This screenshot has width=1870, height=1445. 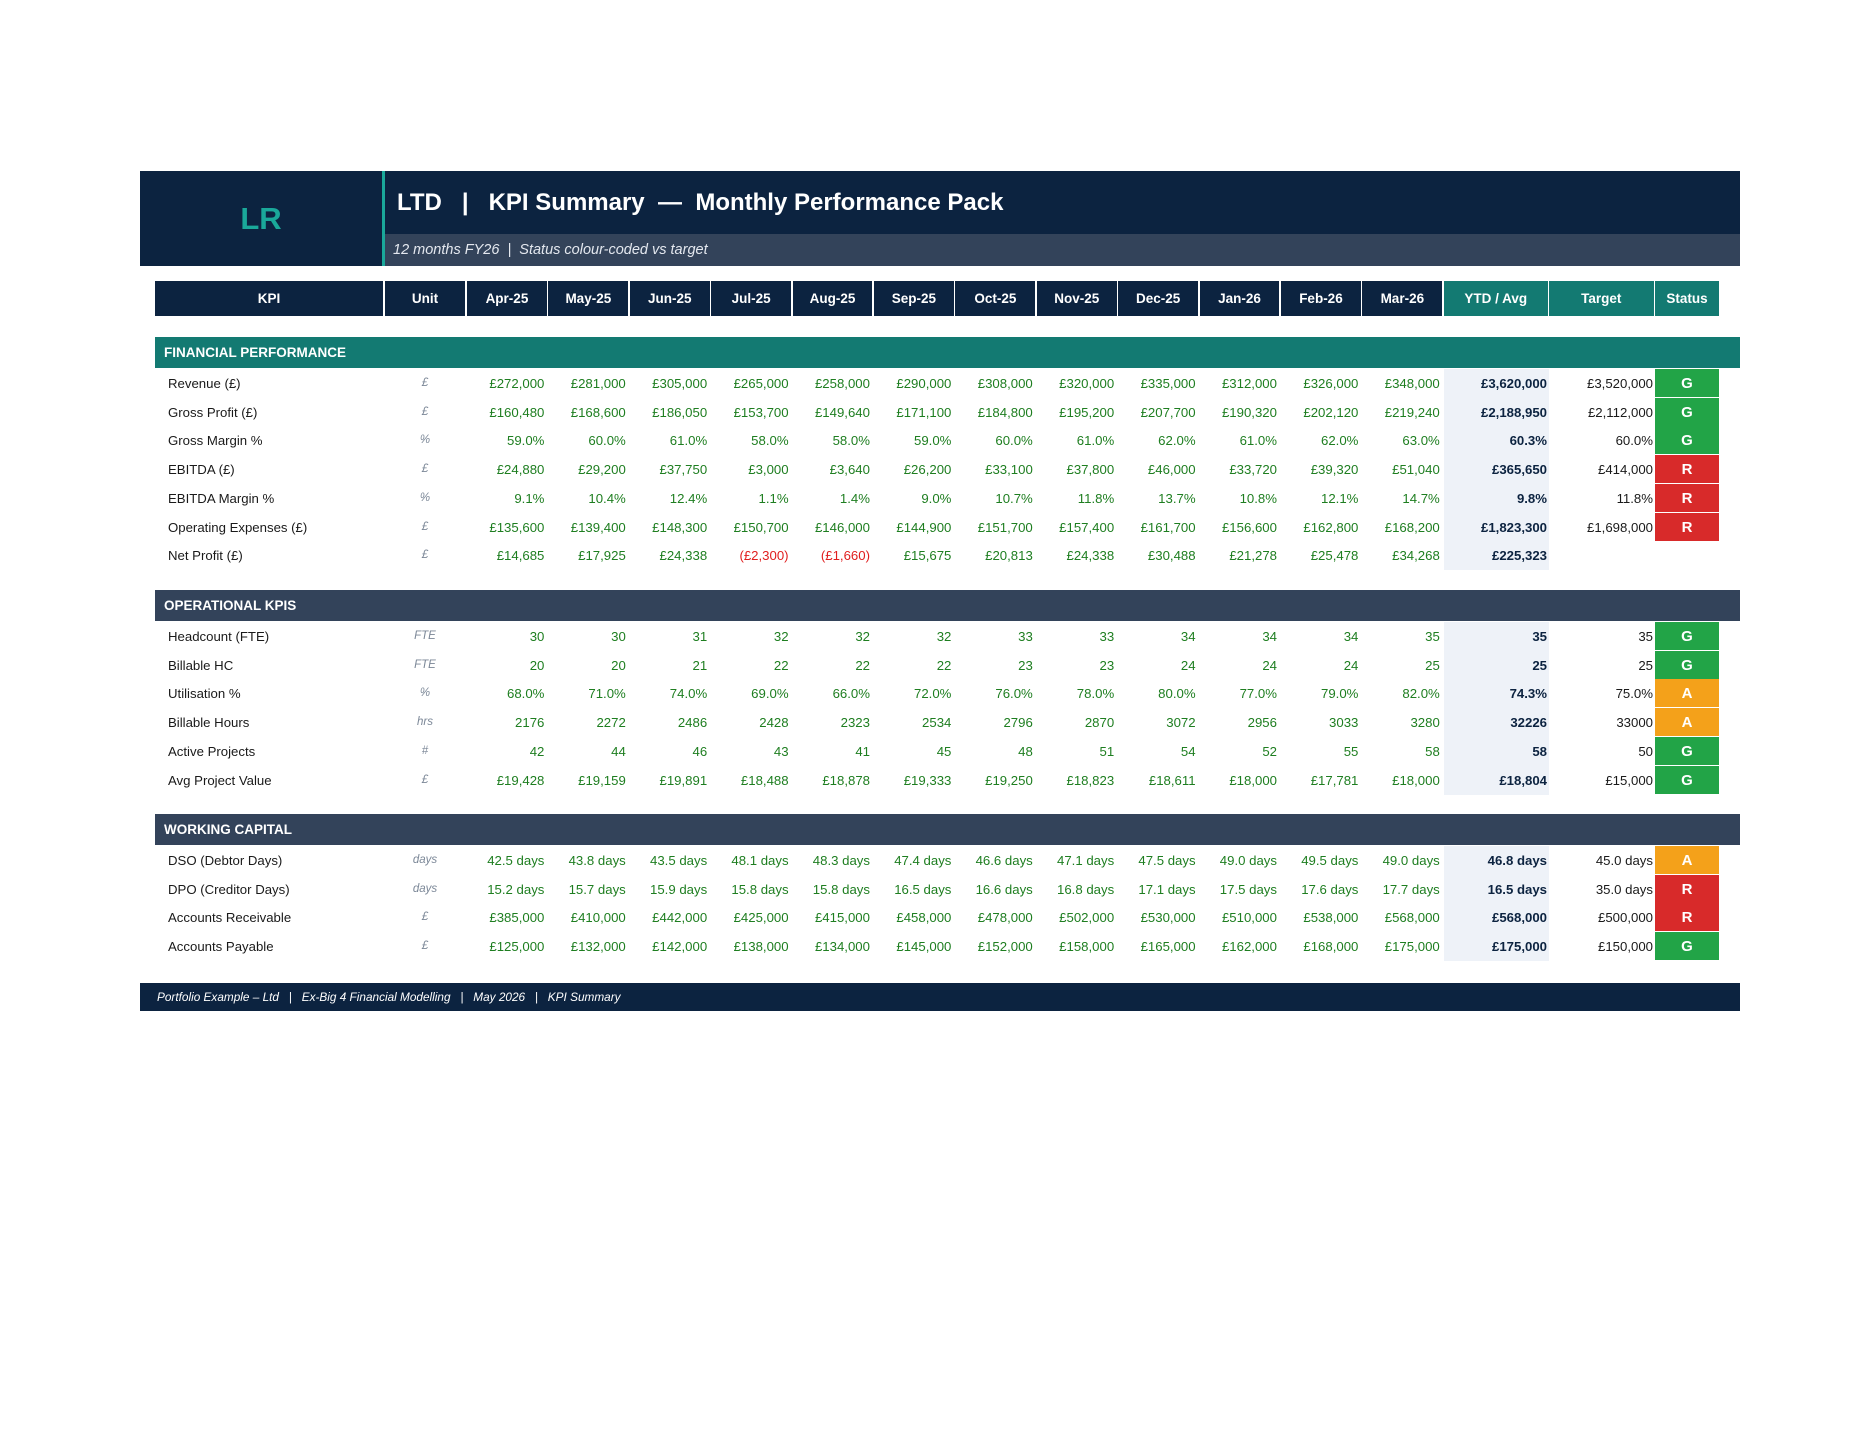 I want to click on month-value: £15,675, so click(x=927, y=556).